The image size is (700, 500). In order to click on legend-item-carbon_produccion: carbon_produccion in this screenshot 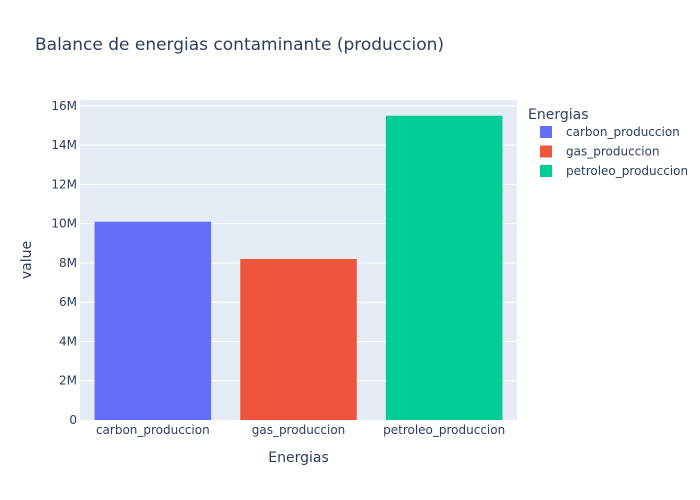, I will do `click(610, 132)`.